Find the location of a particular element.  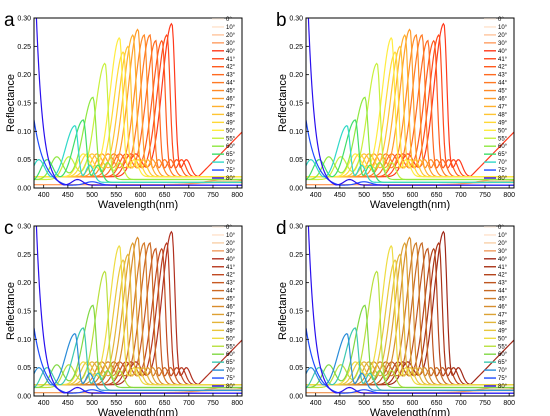

legend-label: 70° is located at coordinates (231, 163).